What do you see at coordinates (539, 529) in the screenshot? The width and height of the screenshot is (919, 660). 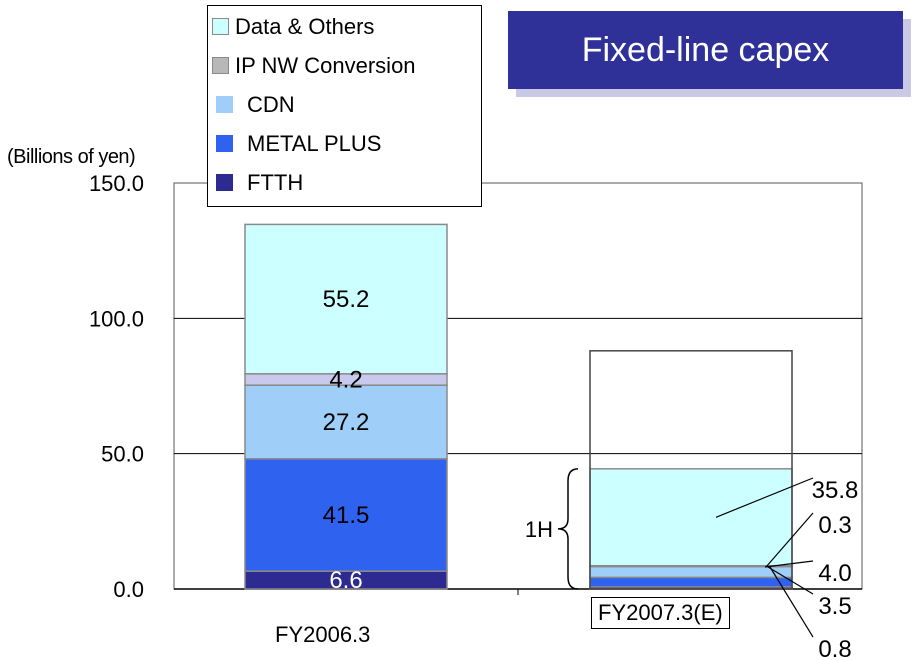 I see `bracket-label: 1H` at bounding box center [539, 529].